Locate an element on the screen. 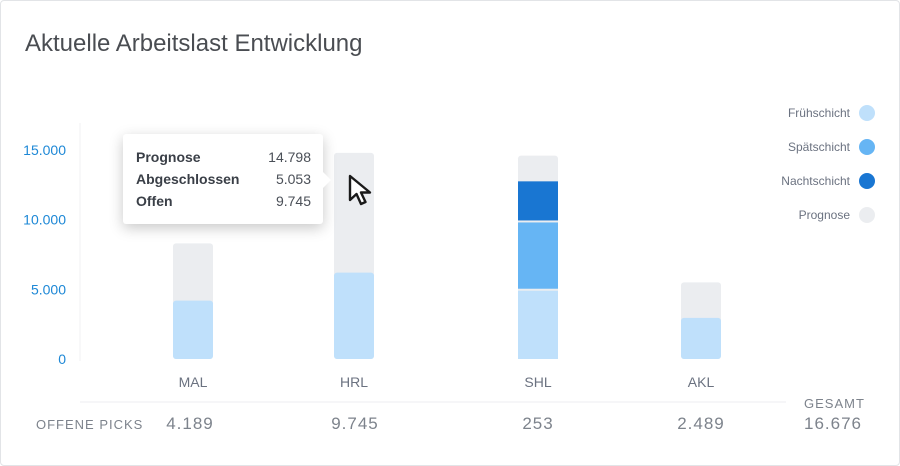 The image size is (900, 466). bar-nachtschicht is located at coordinates (538, 201).